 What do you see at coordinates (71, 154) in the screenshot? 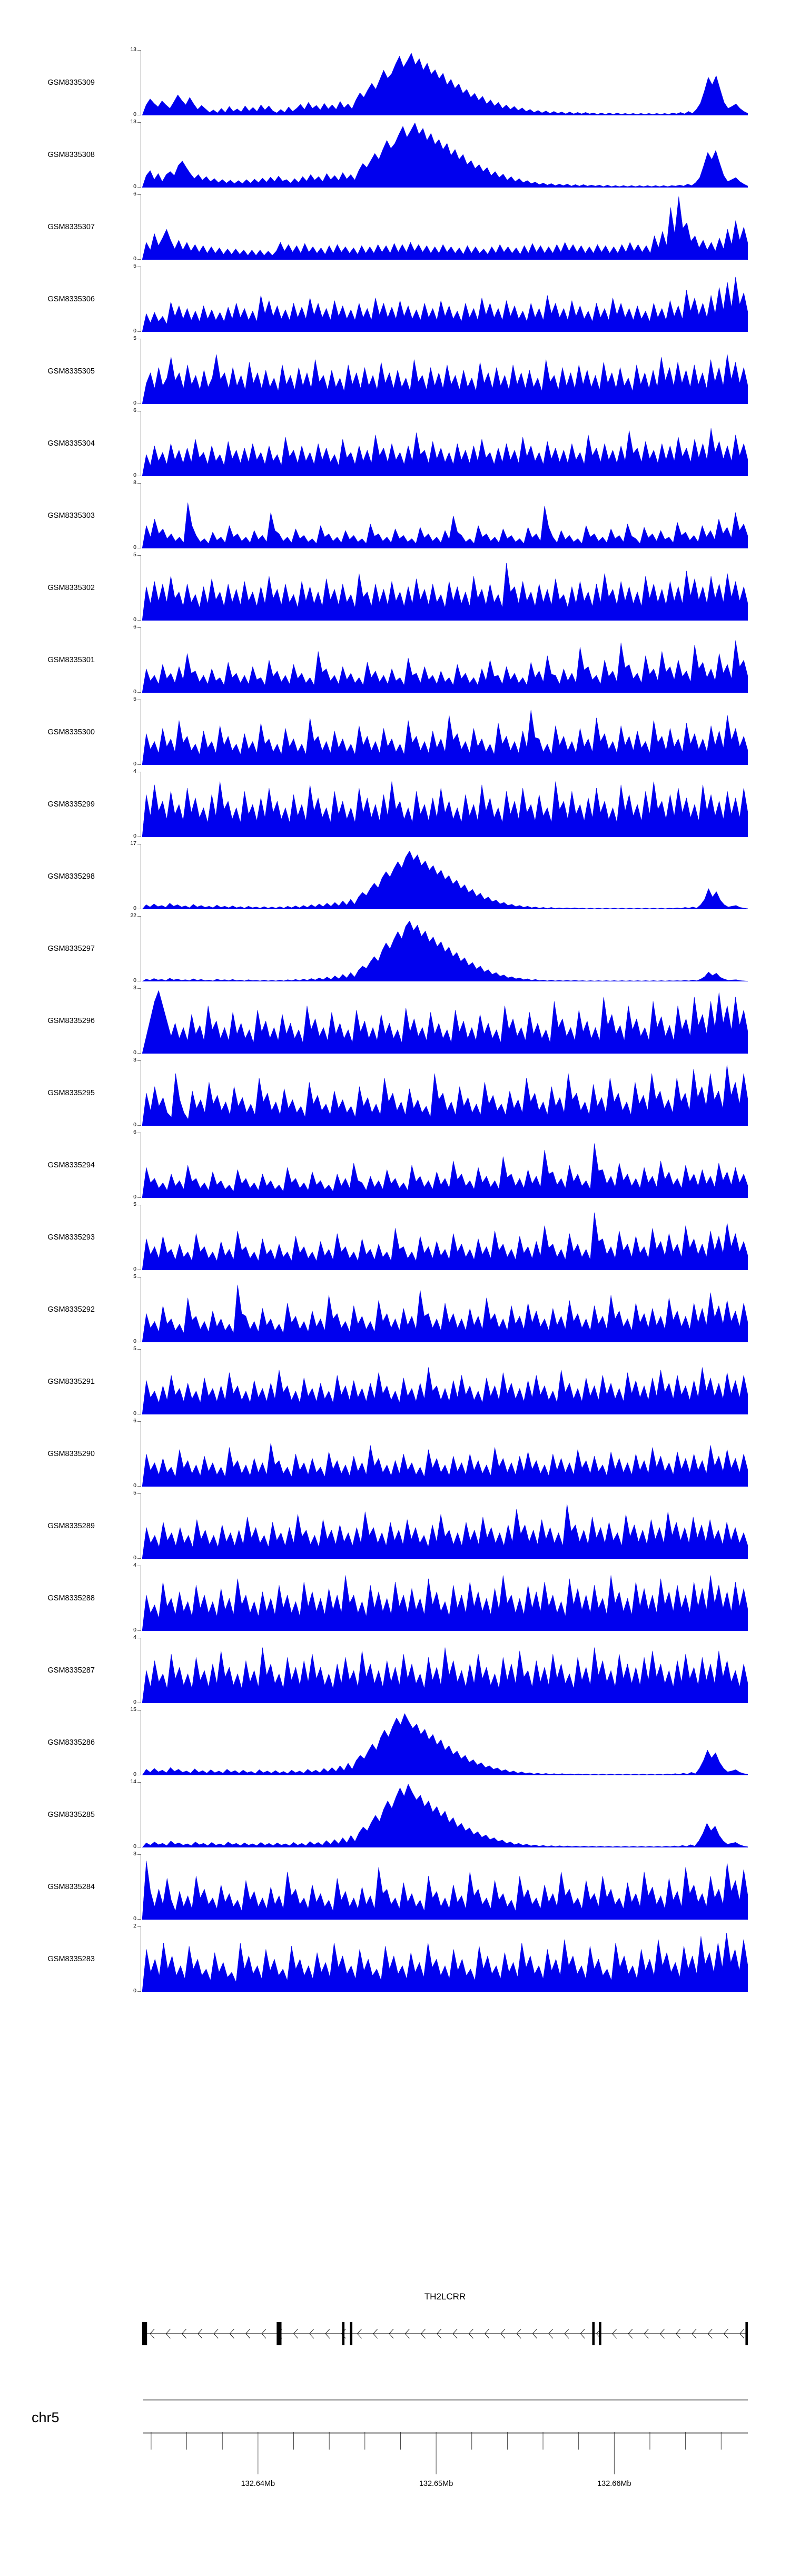
I see `track-label: GSM8335308` at bounding box center [71, 154].